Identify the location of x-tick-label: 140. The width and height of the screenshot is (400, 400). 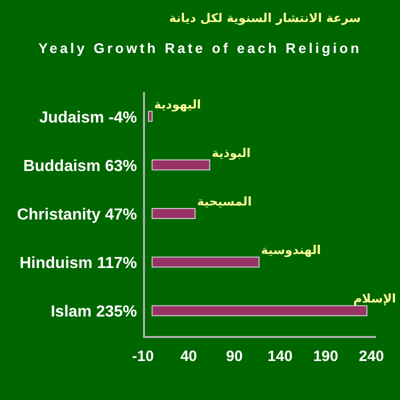
(280, 356).